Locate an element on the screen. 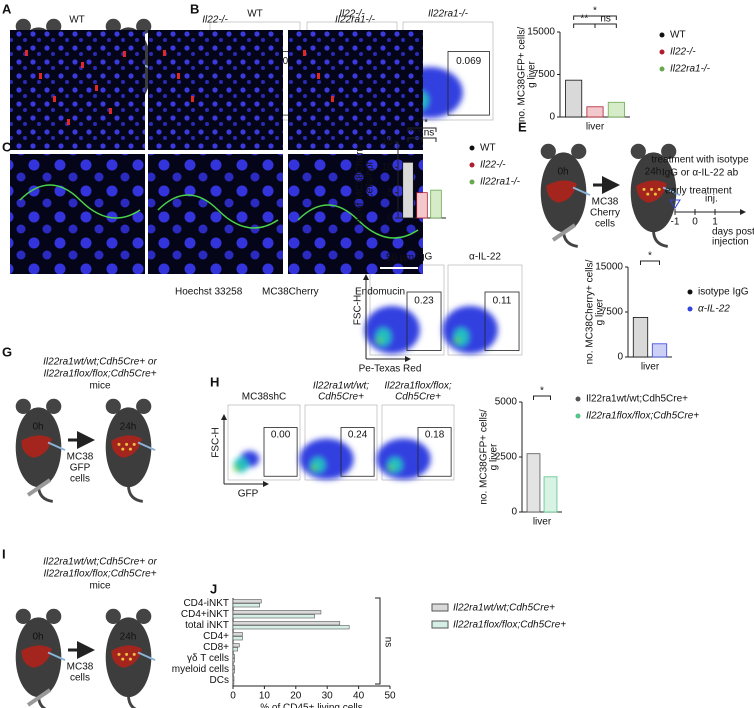  gate-value: 0.069 is located at coordinates (468, 61).